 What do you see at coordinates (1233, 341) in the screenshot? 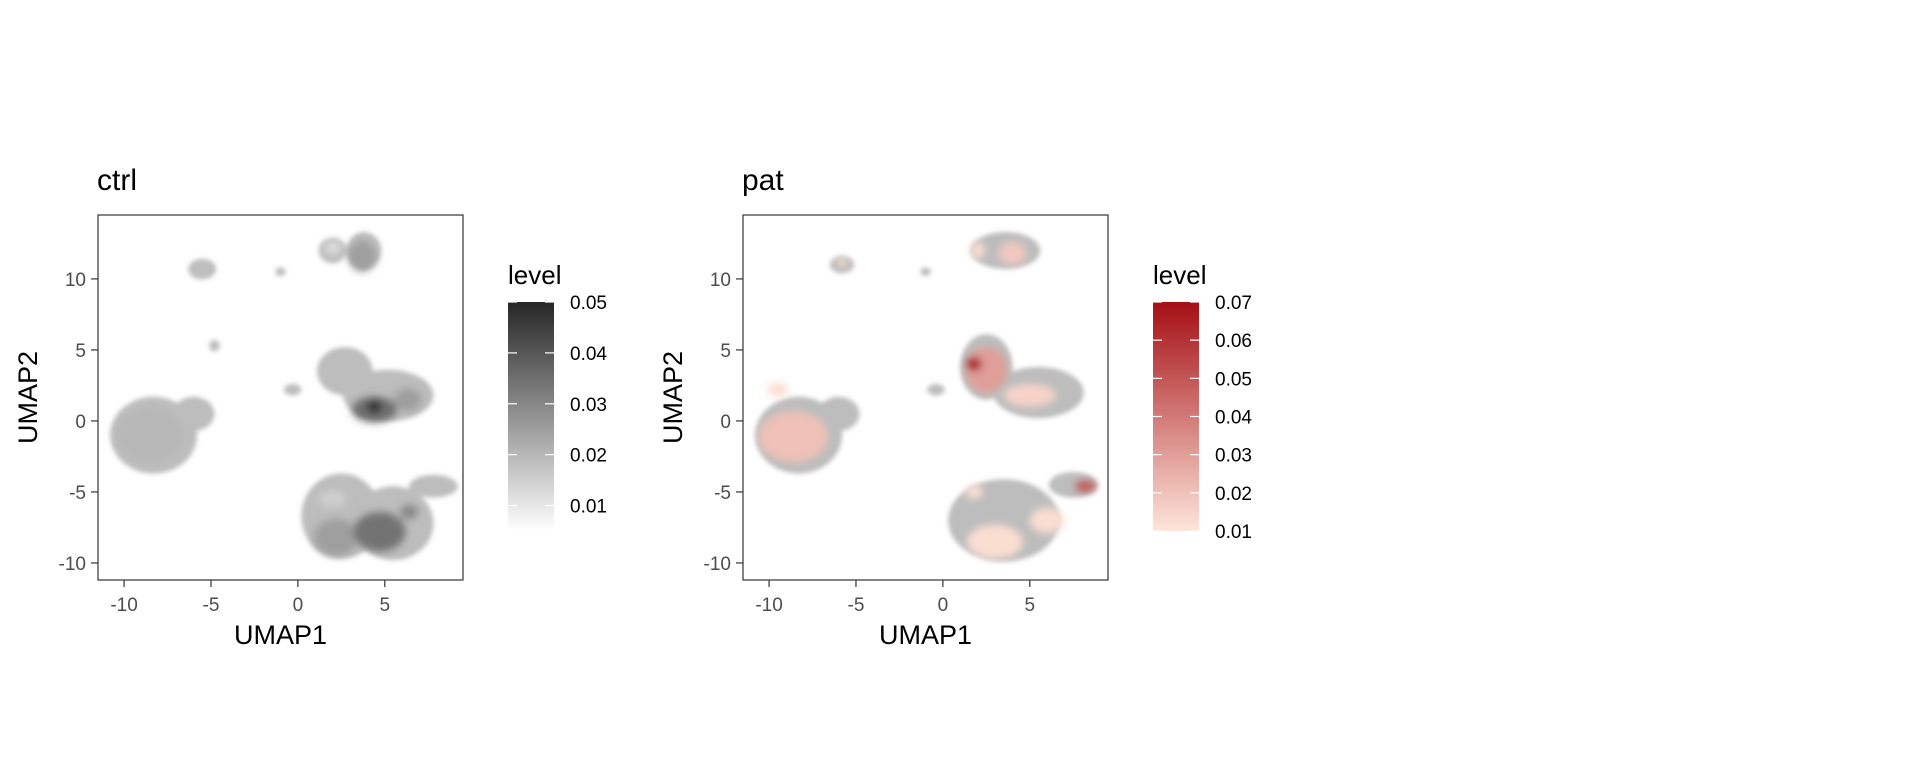
I see `legend-tick-label: 0.06` at bounding box center [1233, 341].